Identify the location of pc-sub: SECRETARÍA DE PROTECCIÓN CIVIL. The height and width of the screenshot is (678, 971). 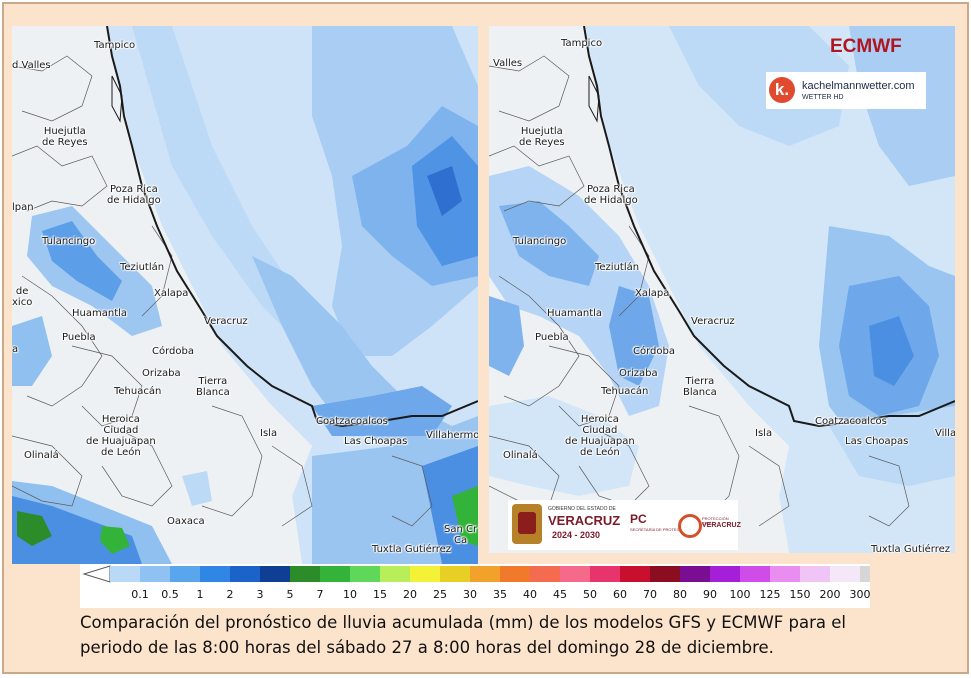
(665, 529).